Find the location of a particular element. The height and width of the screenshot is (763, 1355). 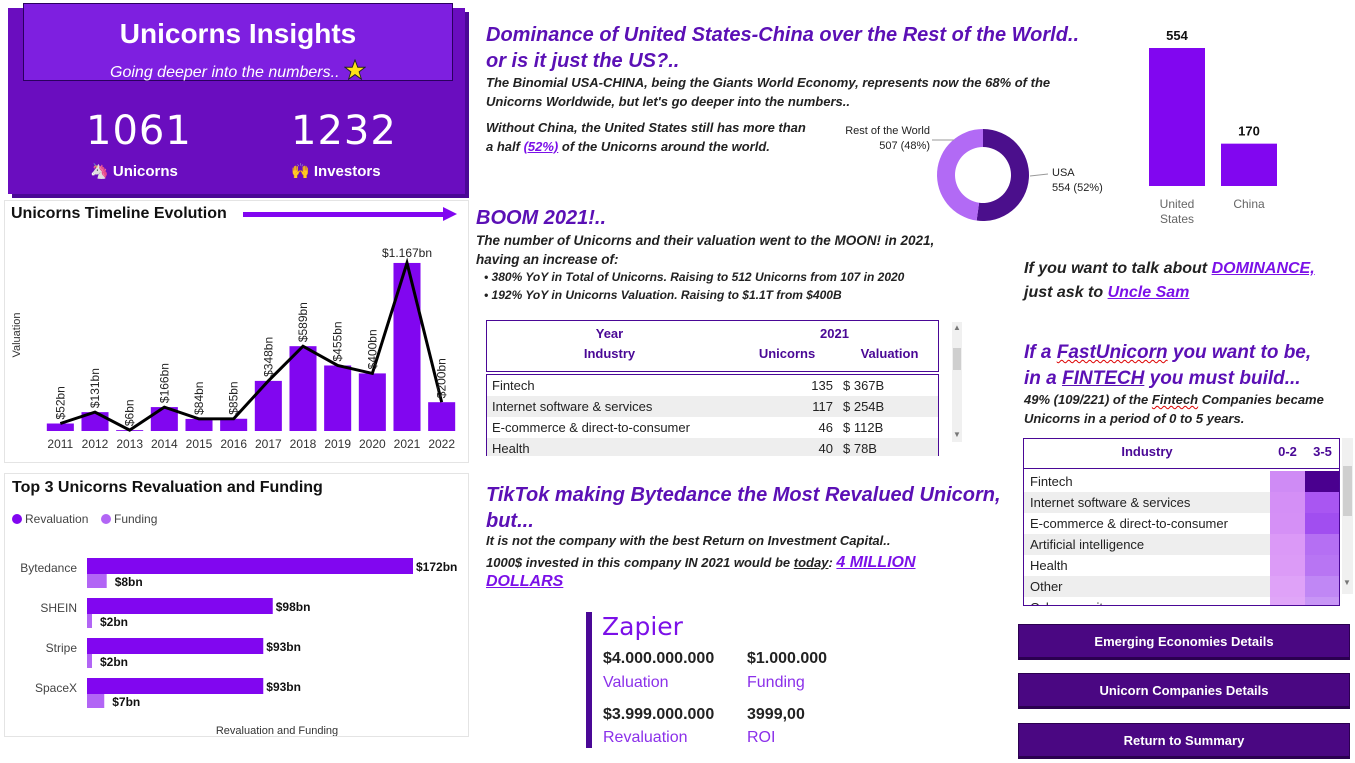

bar-2019 is located at coordinates (338, 398).